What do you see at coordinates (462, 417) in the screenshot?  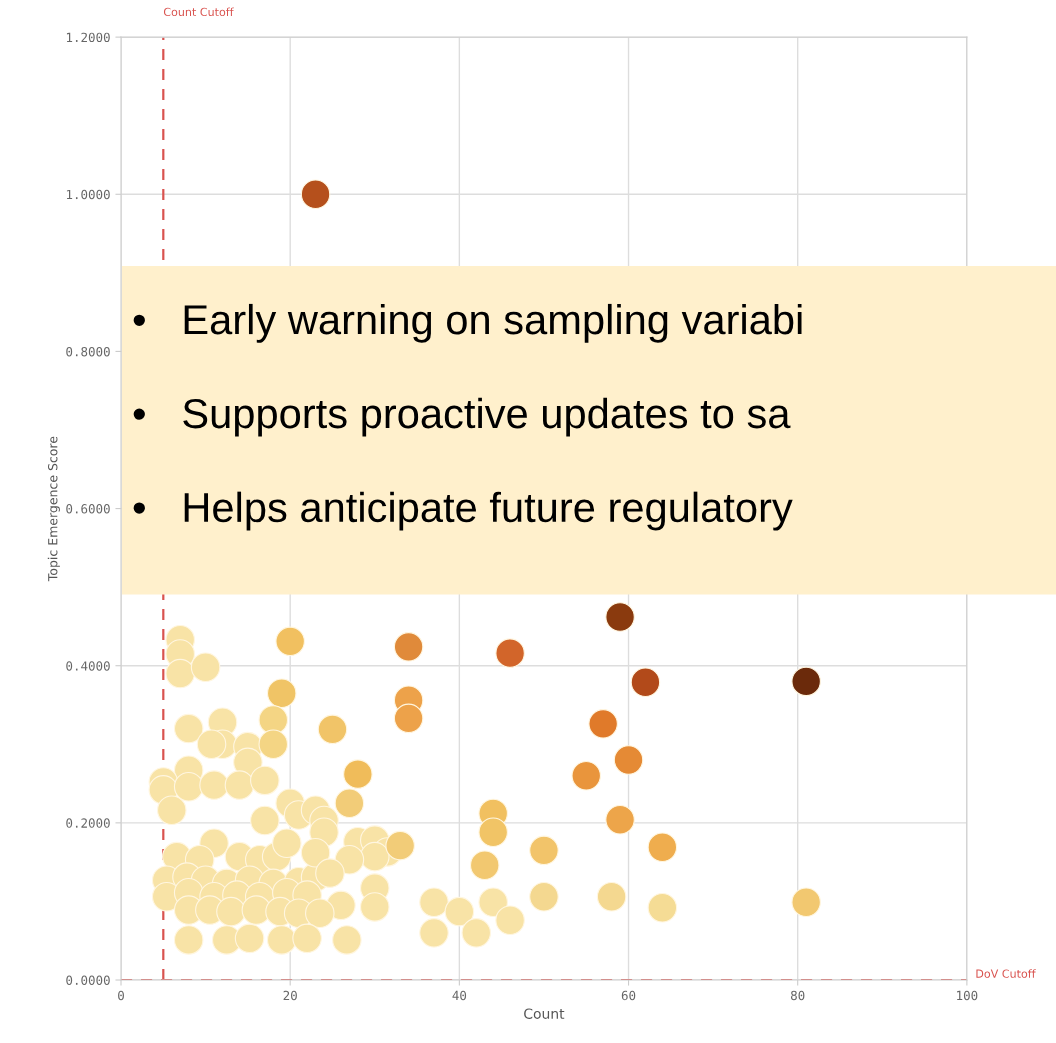 I see `annotation: • Supports proactive updates to sa` at bounding box center [462, 417].